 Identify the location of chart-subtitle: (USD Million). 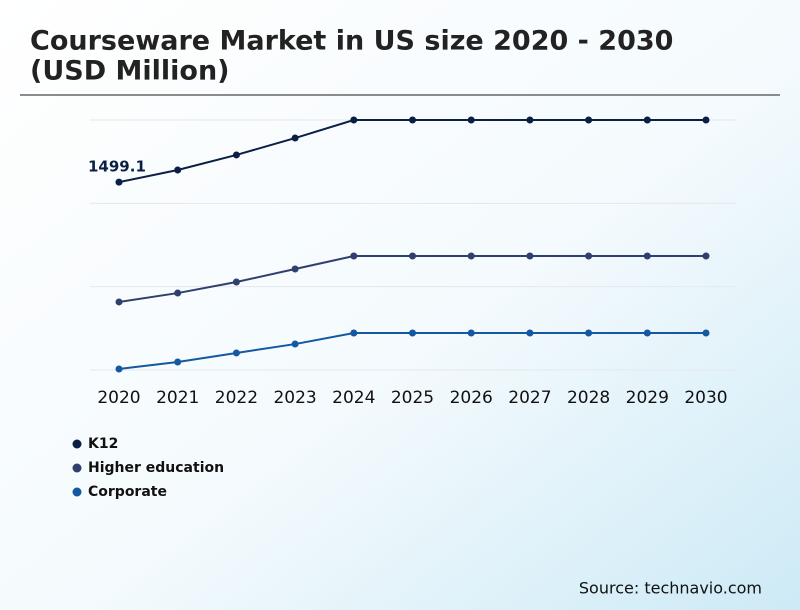
(130, 71).